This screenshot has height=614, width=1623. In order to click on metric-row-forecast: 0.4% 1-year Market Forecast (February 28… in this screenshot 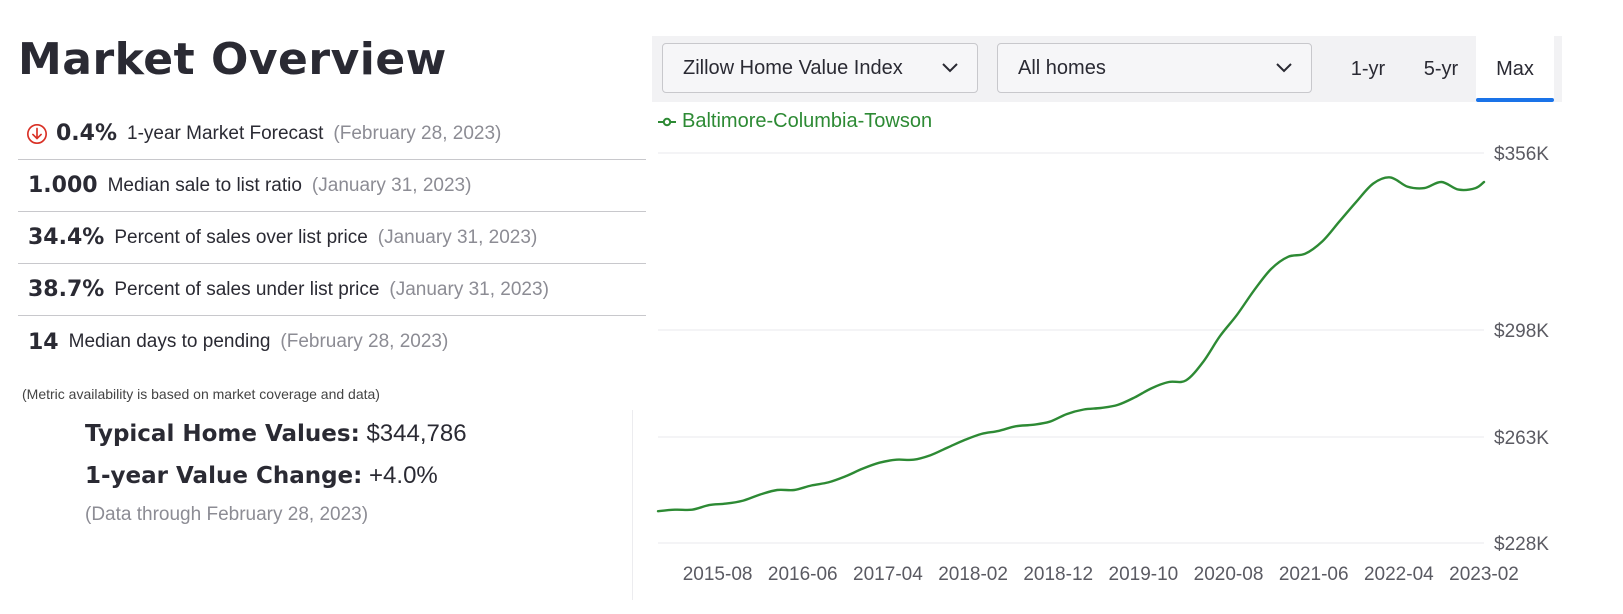, I will do `click(332, 134)`.